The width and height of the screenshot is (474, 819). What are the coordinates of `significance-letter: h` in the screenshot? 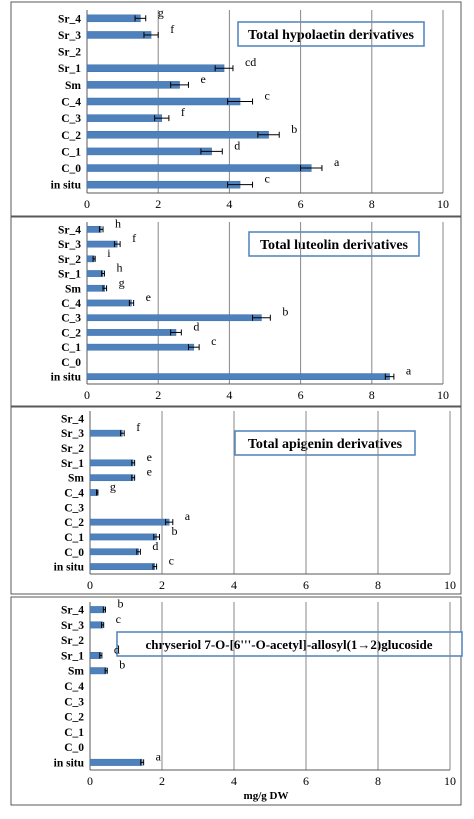 It's located at (119, 268).